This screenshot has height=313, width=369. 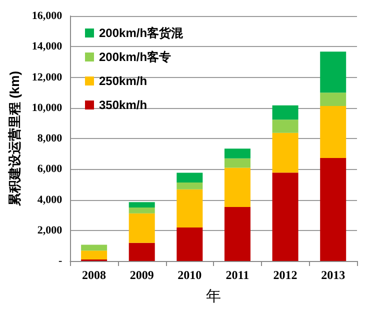 I want to click on x-tick-label: 2011, so click(x=238, y=275).